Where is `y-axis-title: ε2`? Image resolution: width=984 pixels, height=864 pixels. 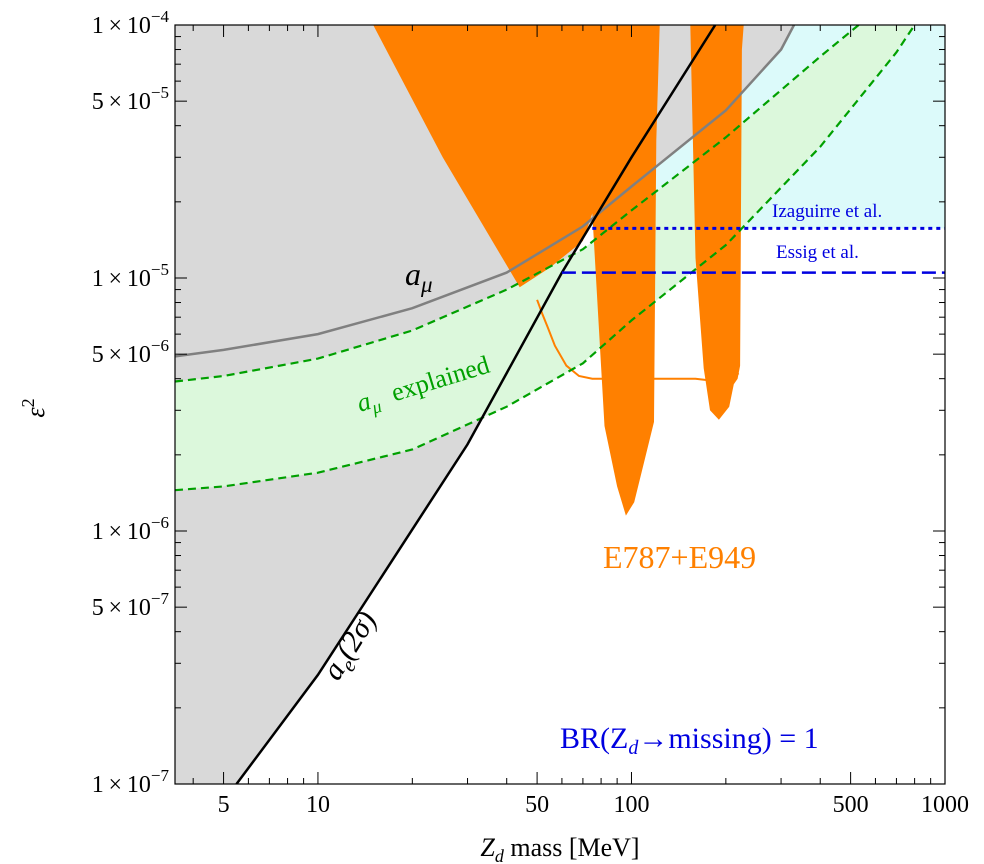
y-axis-title: ε2 is located at coordinates (34, 407).